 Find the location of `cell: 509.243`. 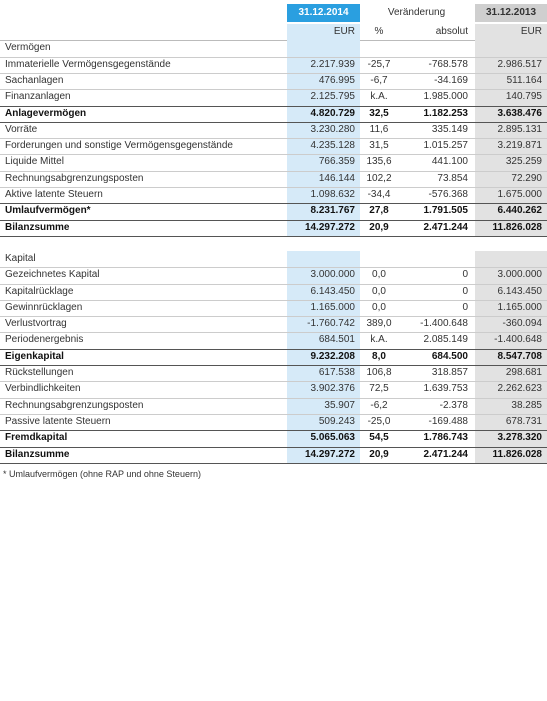

cell: 509.243 is located at coordinates (336, 421).